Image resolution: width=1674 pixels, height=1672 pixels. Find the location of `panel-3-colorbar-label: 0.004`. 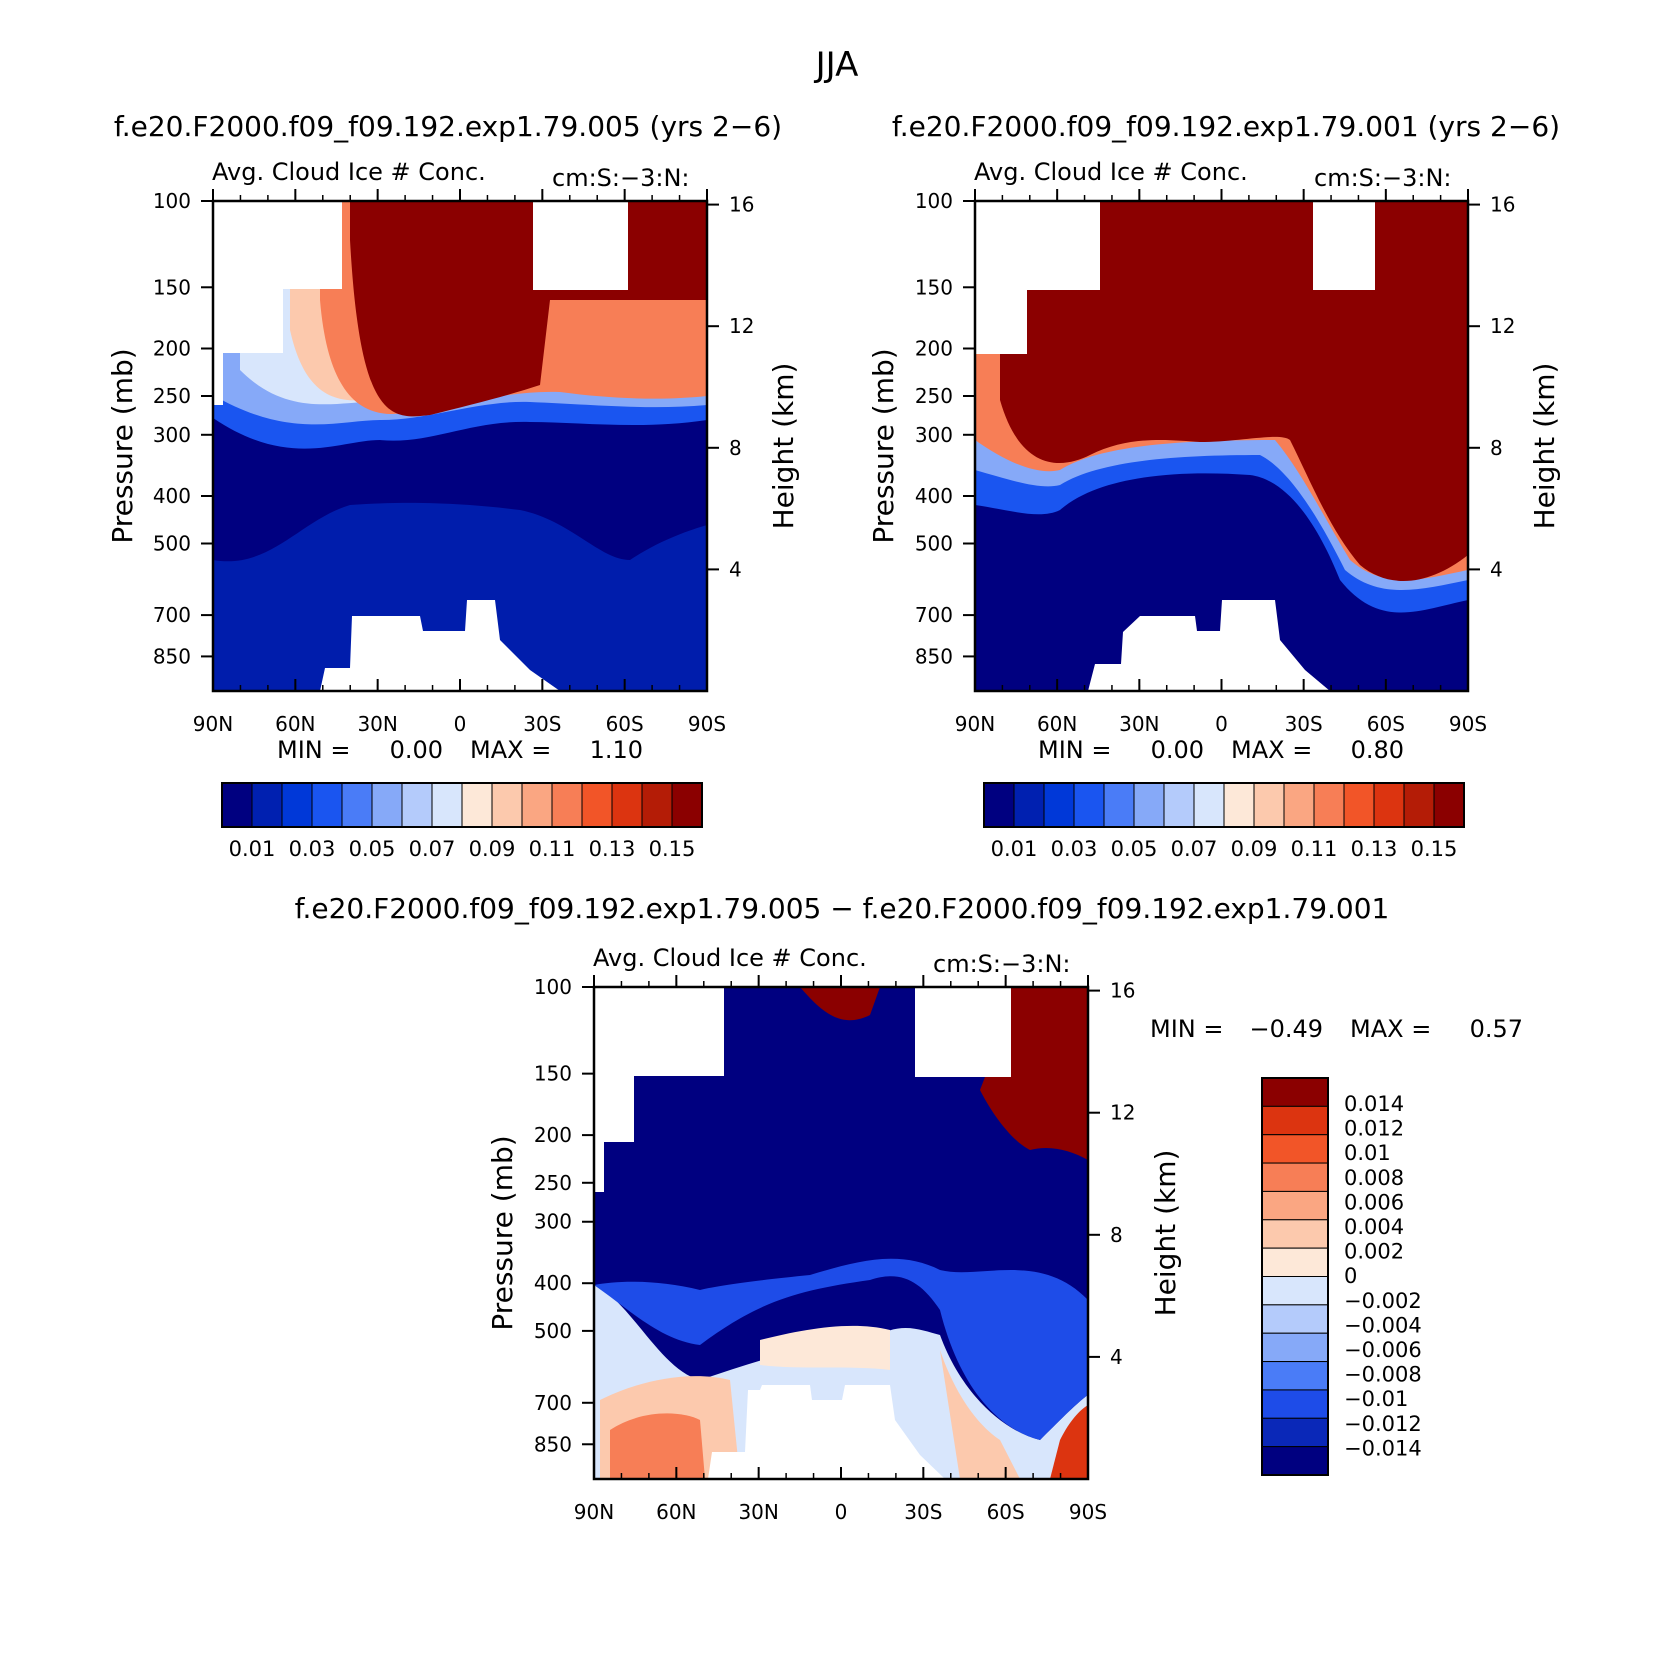

panel-3-colorbar-label: 0.004 is located at coordinates (1374, 1227).